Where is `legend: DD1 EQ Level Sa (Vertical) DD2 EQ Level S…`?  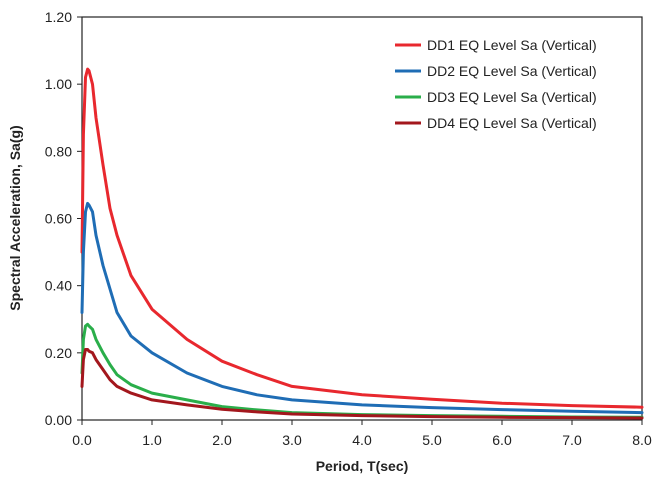 legend: DD1 EQ Level Sa (Vertical) DD2 EQ Level S… is located at coordinates (496, 84).